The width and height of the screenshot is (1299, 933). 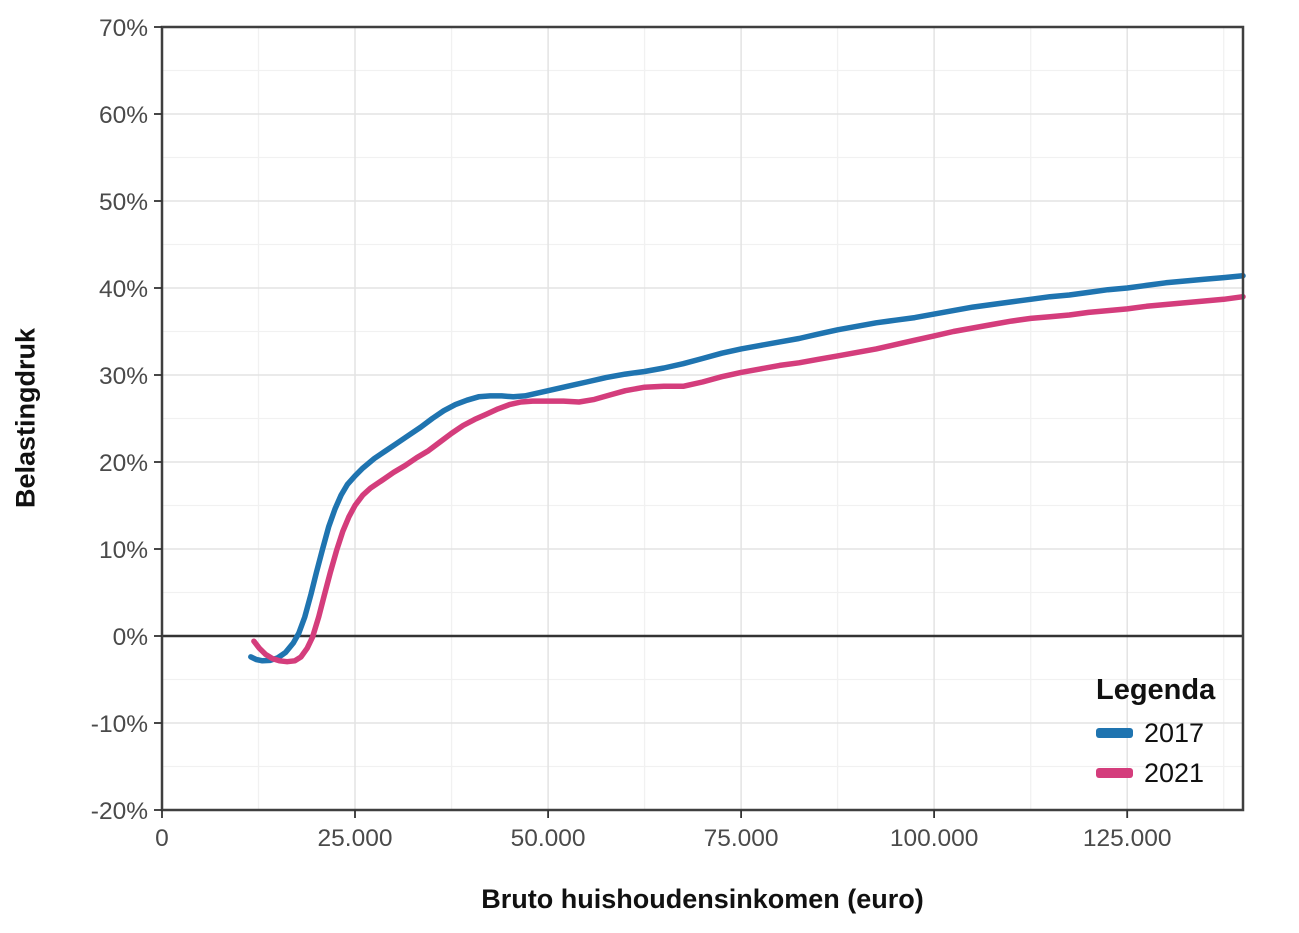 I want to click on y-tick-label: 10%, so click(x=123, y=550).